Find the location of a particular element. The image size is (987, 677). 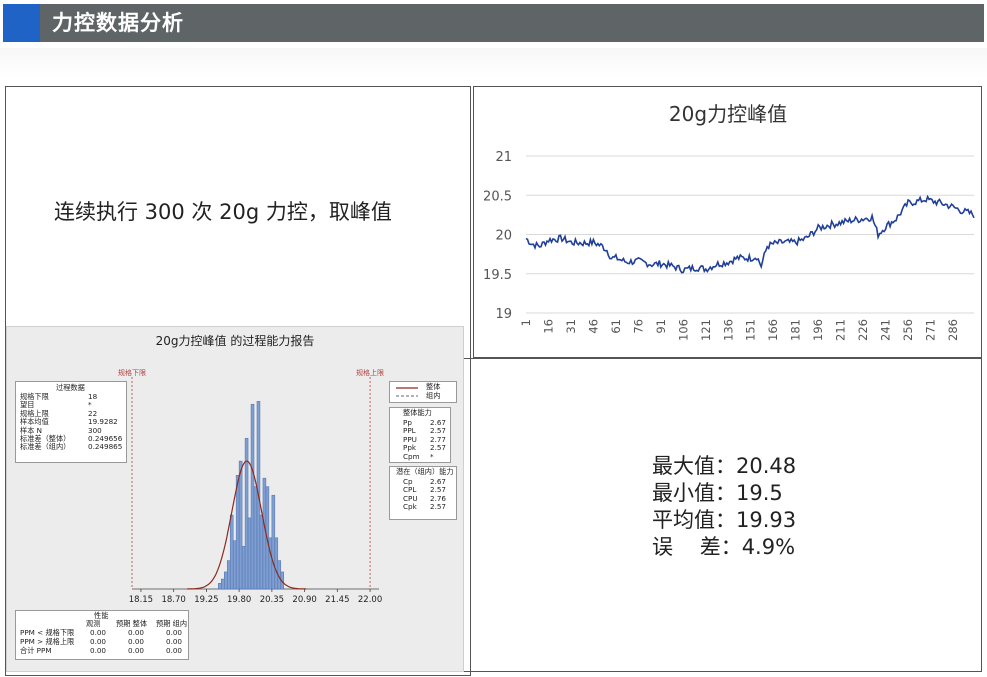

header-accent is located at coordinates (21, 23).